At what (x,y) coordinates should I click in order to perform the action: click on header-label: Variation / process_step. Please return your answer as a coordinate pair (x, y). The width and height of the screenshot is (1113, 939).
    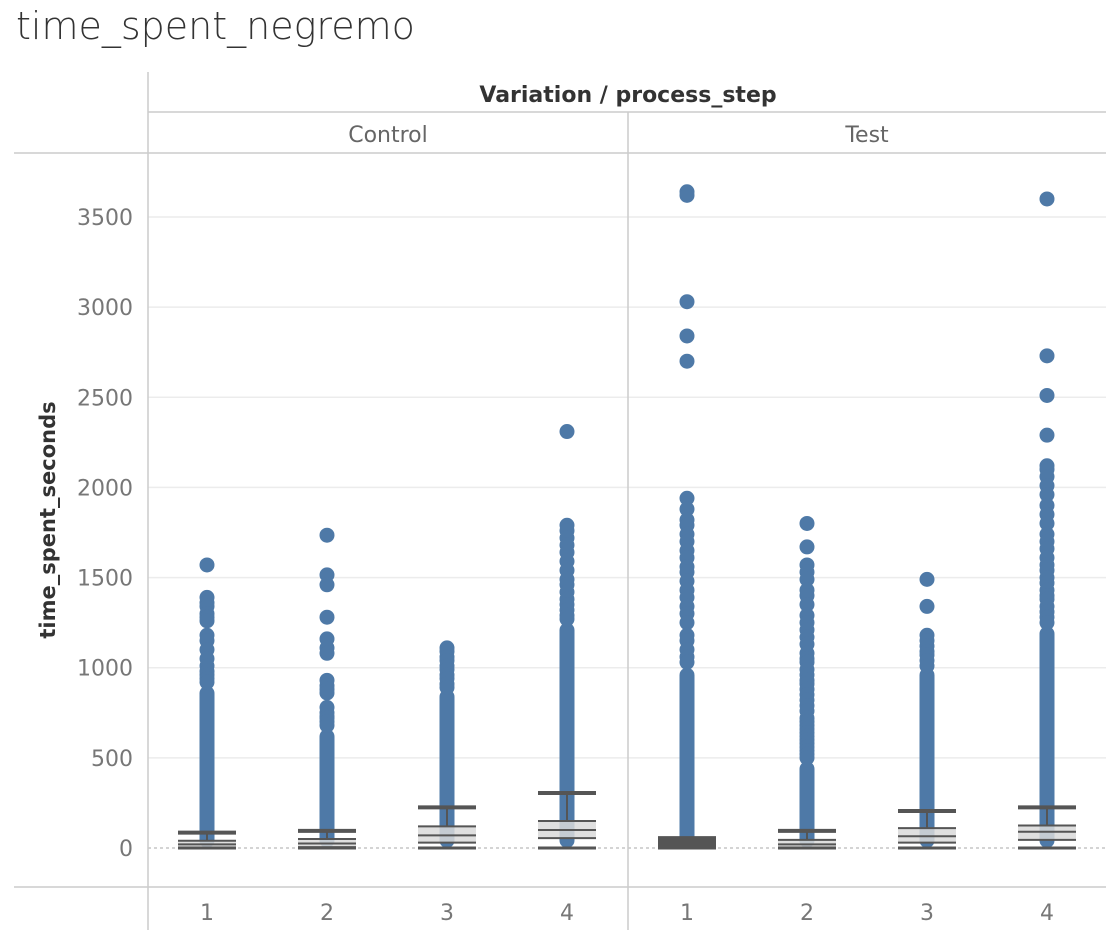
    Looking at the image, I should click on (627, 95).